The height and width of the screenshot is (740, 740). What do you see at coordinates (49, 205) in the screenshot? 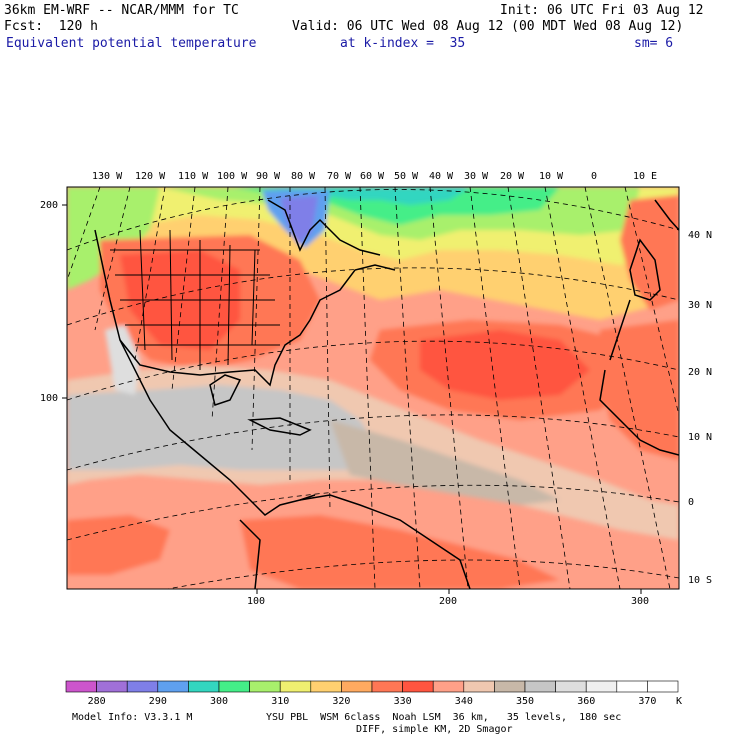
I see `grid-y-label-200: 200` at bounding box center [49, 205].